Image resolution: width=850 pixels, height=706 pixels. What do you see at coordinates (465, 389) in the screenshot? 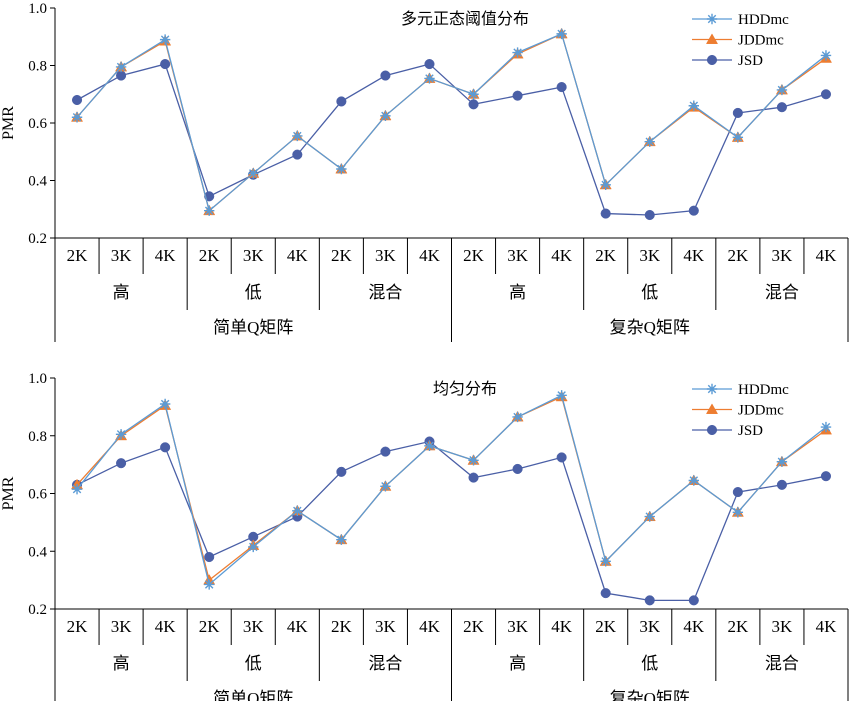
I see `chart-title: 均匀分布` at bounding box center [465, 389].